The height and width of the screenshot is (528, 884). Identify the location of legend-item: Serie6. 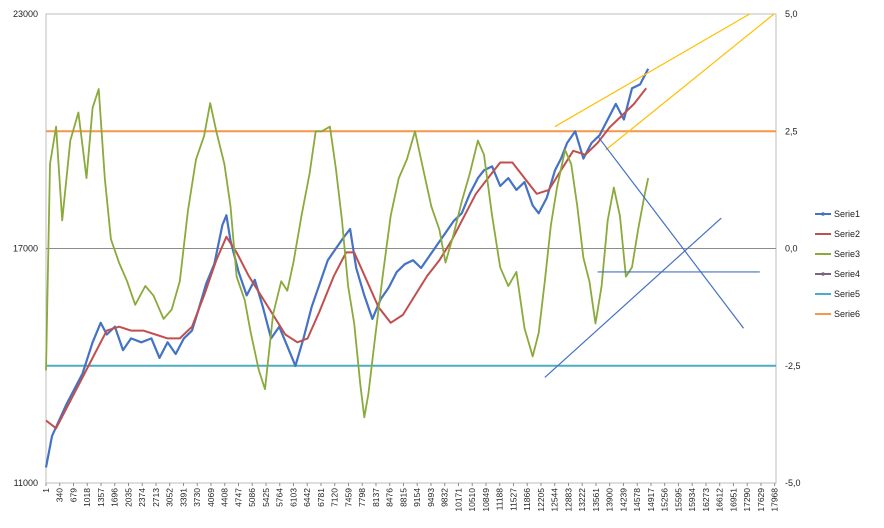
(837, 314).